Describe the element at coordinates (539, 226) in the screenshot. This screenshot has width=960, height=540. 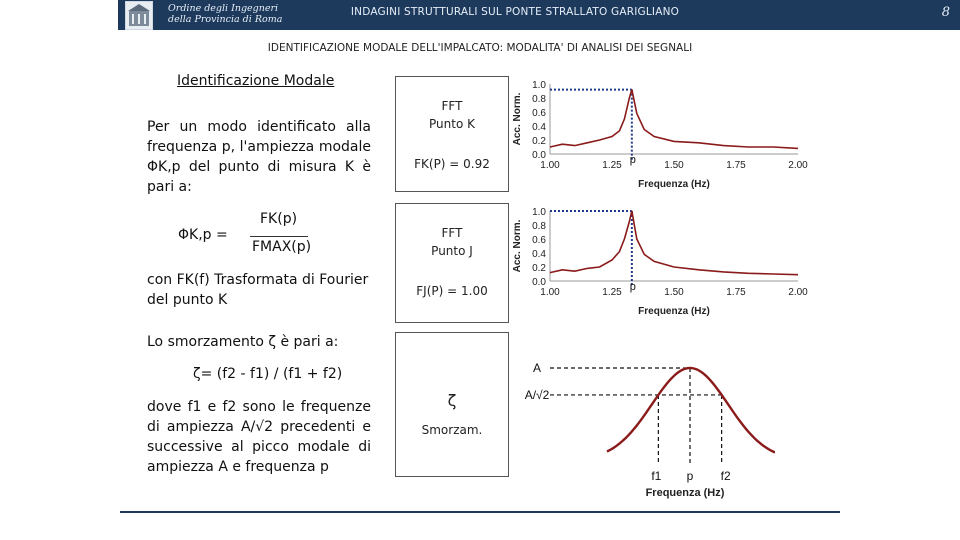
I see `chart-j-y-tick: 0.8` at that location.